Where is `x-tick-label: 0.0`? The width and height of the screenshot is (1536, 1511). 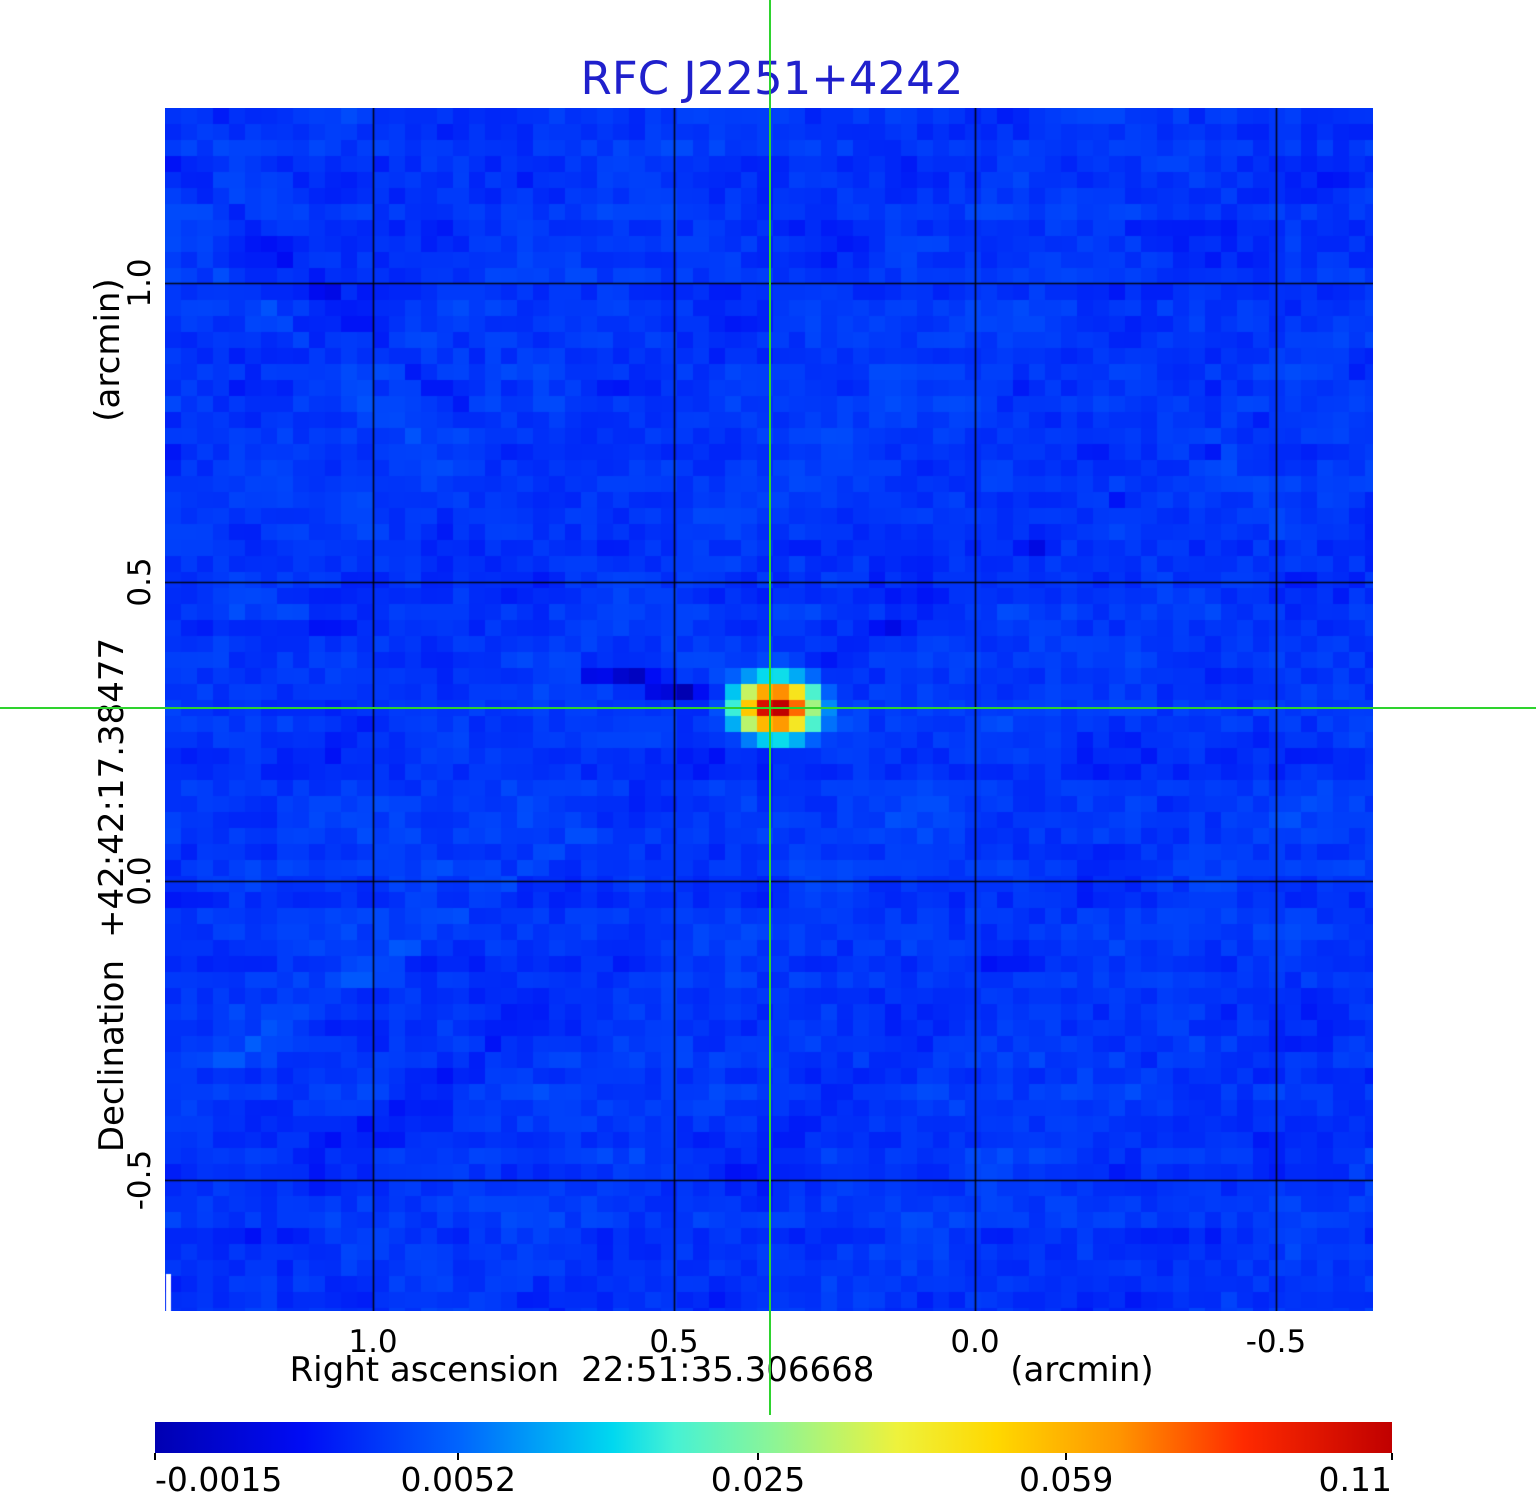
x-tick-label: 0.0 is located at coordinates (975, 1342).